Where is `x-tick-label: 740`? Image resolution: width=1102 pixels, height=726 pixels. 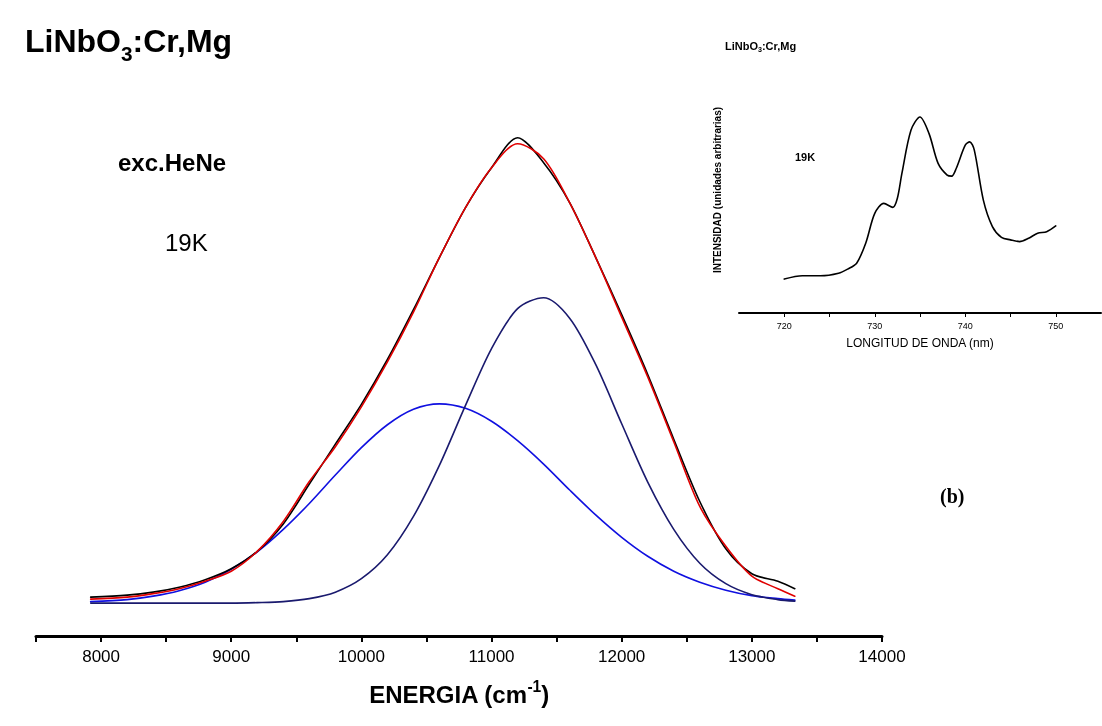
x-tick-label: 740 is located at coordinates (965, 325).